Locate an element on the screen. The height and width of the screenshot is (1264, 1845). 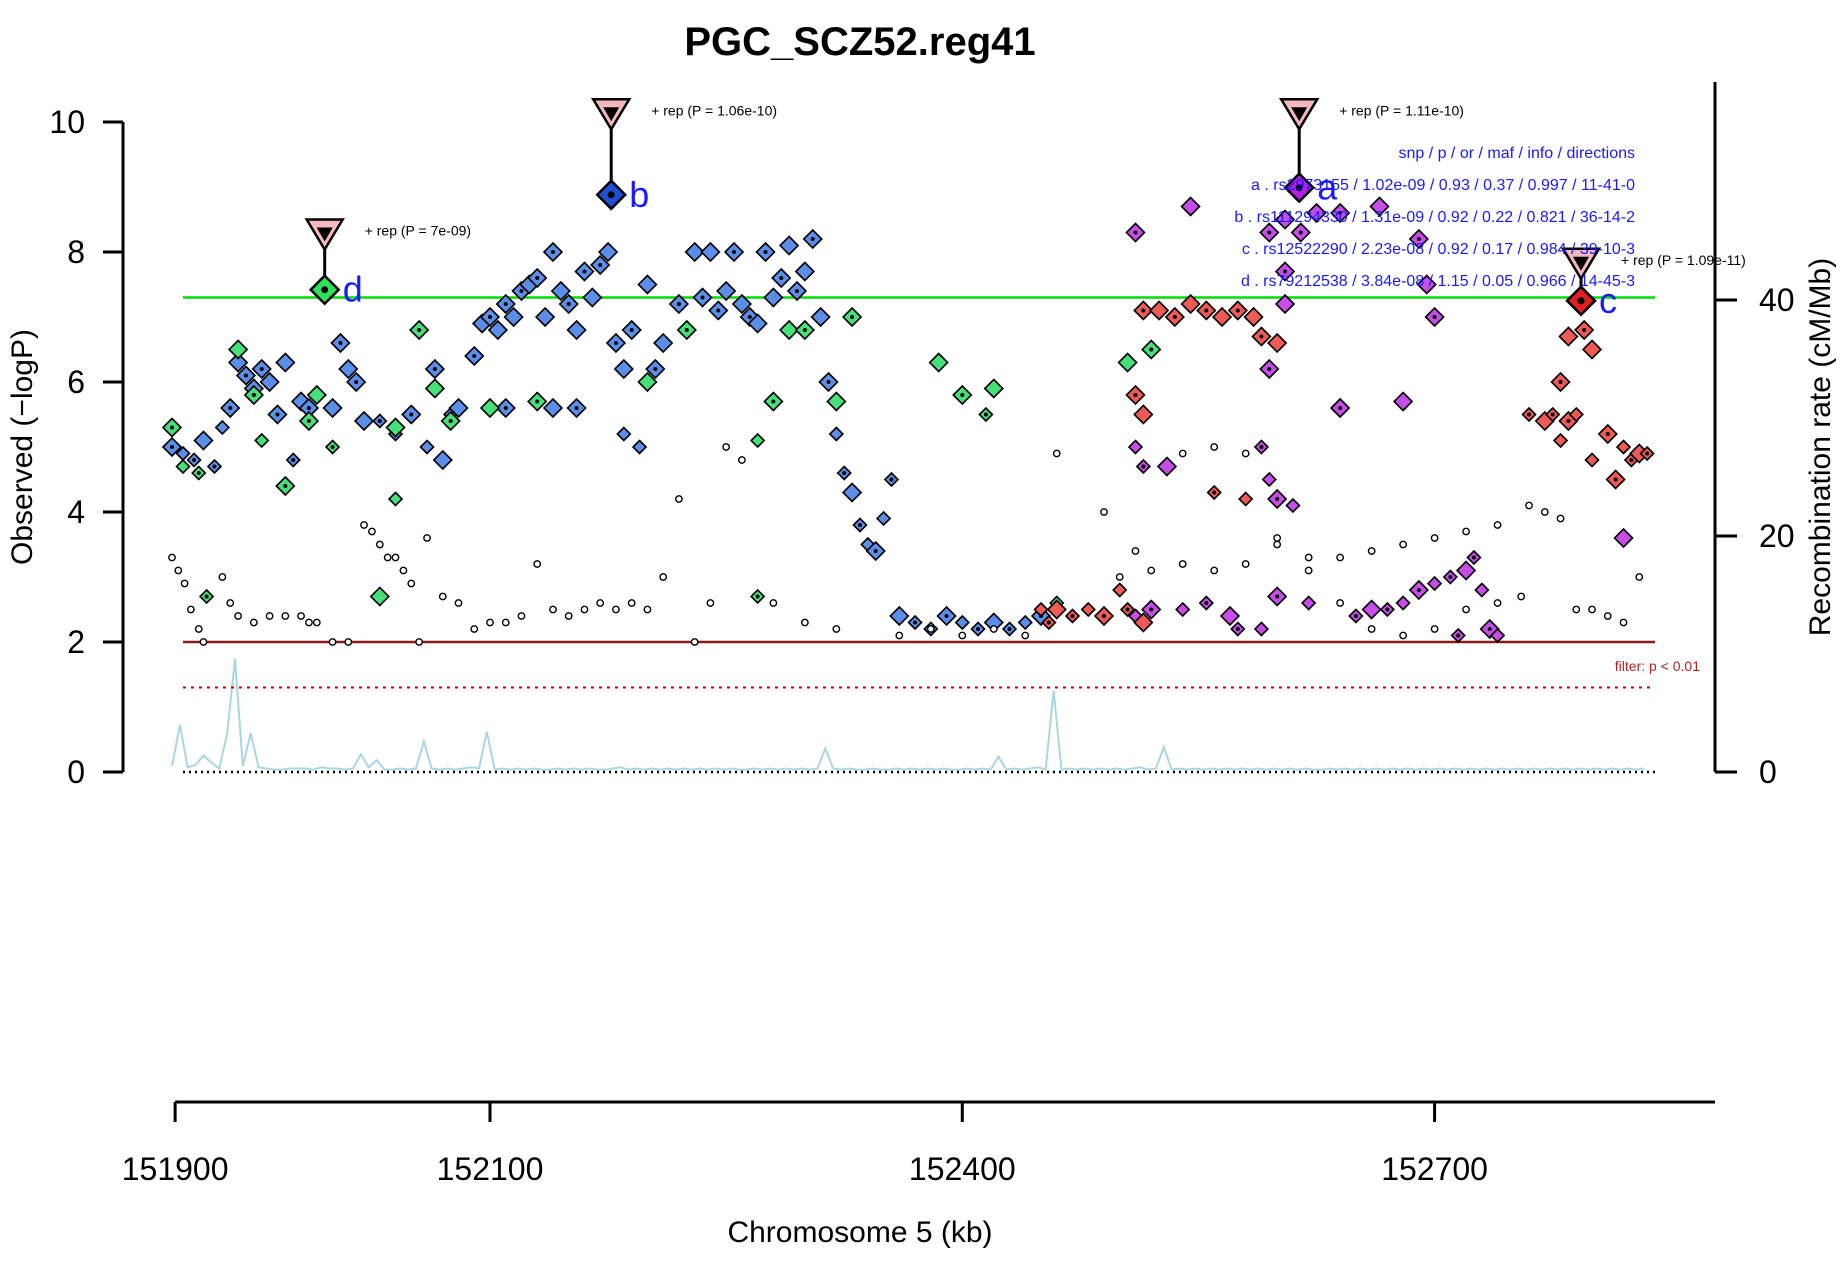
y-axis-title: Observed (−logP) is located at coordinates (22, 447).